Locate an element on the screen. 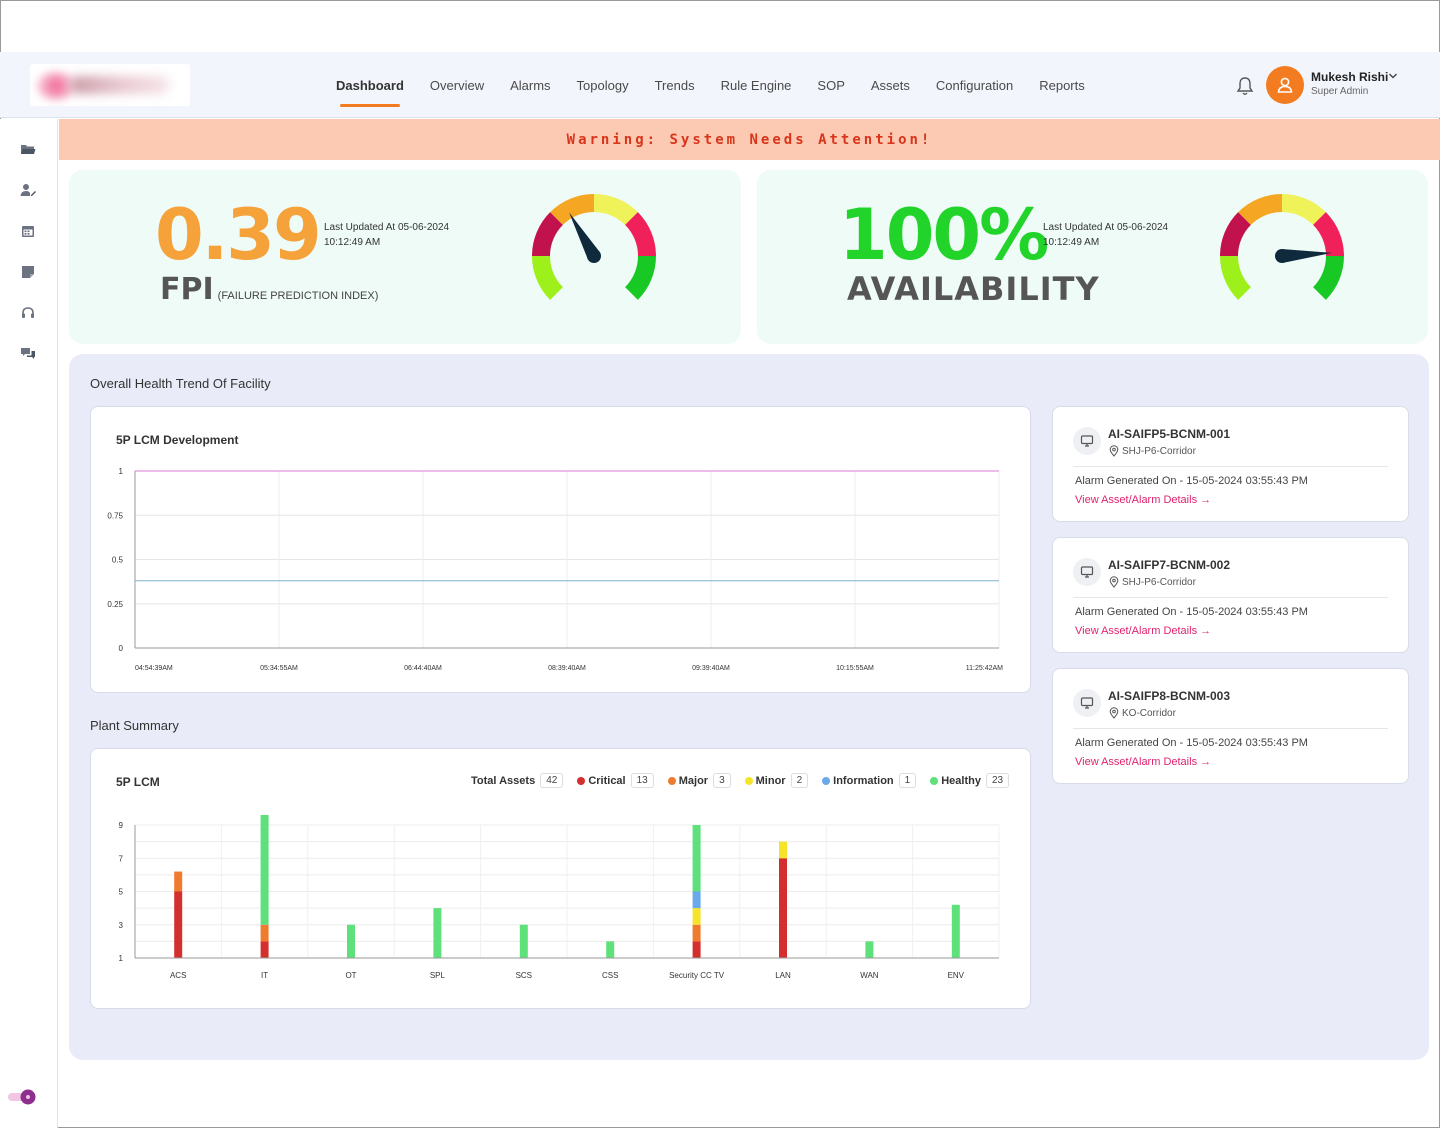 The width and height of the screenshot is (1440, 1128). nav-trends: Trends is located at coordinates (674, 85).